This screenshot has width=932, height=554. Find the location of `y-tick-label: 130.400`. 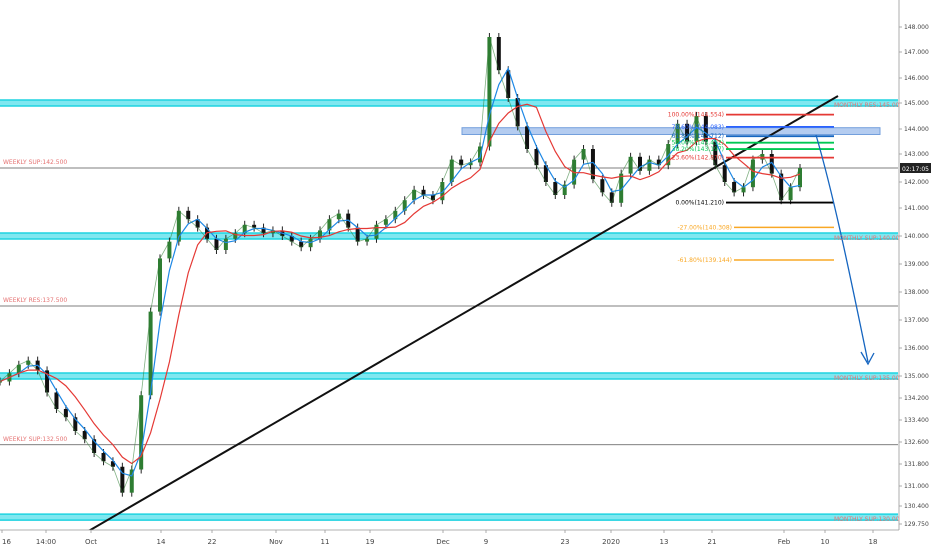

y-tick-label: 130.400 is located at coordinates (916, 506).